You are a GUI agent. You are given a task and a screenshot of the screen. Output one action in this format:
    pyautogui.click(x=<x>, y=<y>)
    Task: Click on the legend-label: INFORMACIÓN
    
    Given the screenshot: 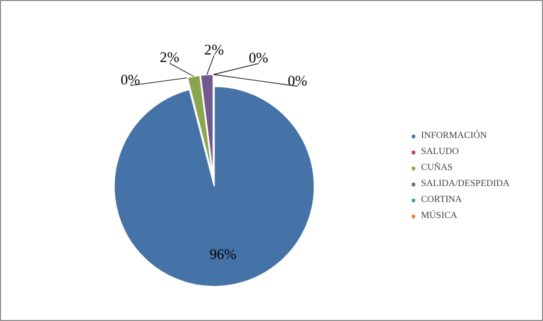 What is the action you would take?
    pyautogui.click(x=454, y=136)
    